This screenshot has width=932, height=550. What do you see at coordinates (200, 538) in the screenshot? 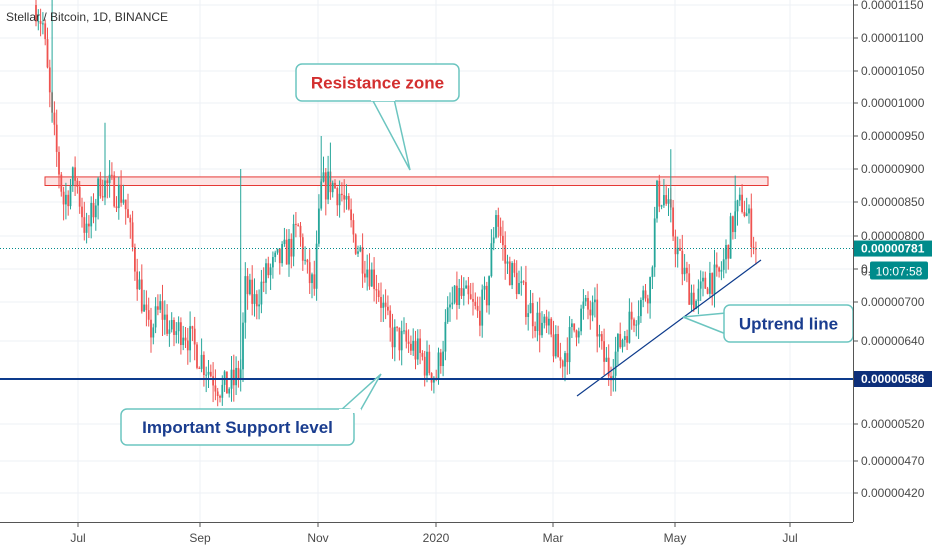
I see `time-tick-label: Sep` at bounding box center [200, 538].